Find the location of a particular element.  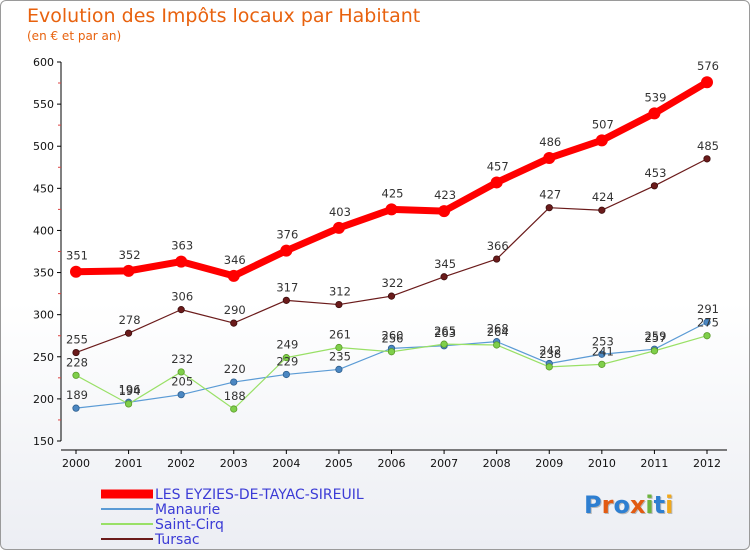

data-label: 196 is located at coordinates (130, 389).